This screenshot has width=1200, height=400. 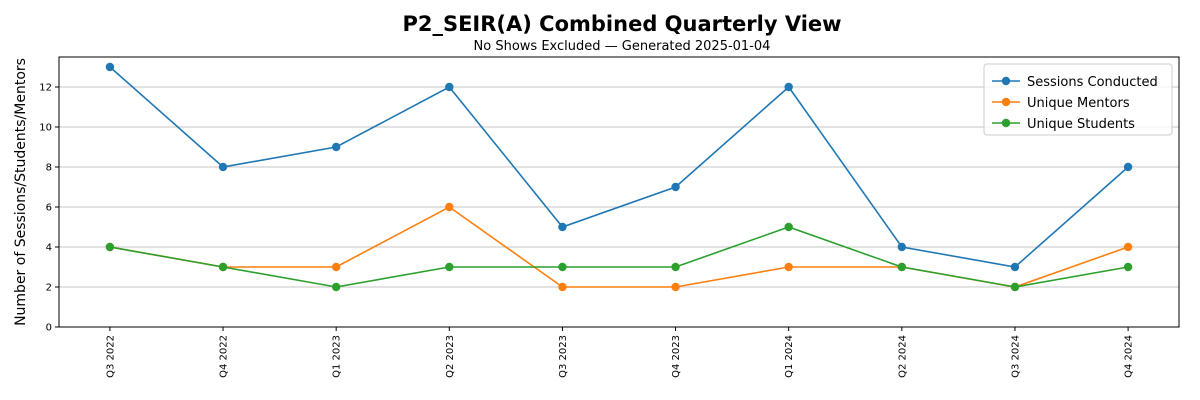 What do you see at coordinates (622, 46) in the screenshot?
I see `chart-subtitle: No Shows Excluded — Generated 2025-01-04` at bounding box center [622, 46].